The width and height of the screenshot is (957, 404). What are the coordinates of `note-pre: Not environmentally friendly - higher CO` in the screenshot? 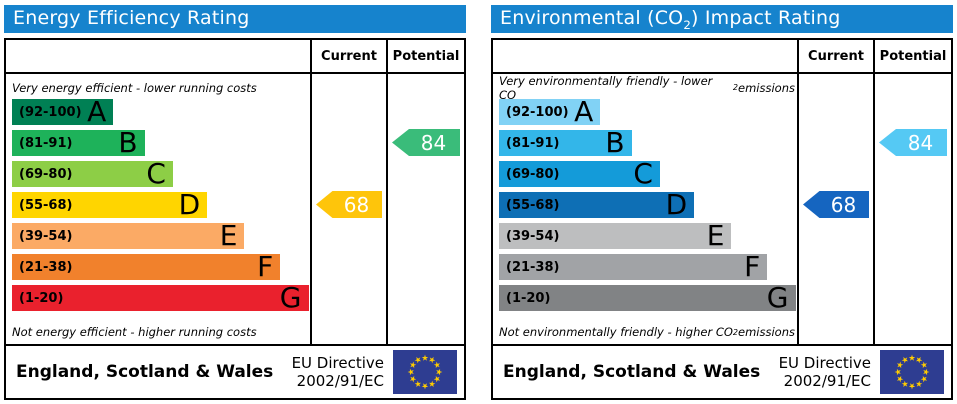 It's located at (616, 332).